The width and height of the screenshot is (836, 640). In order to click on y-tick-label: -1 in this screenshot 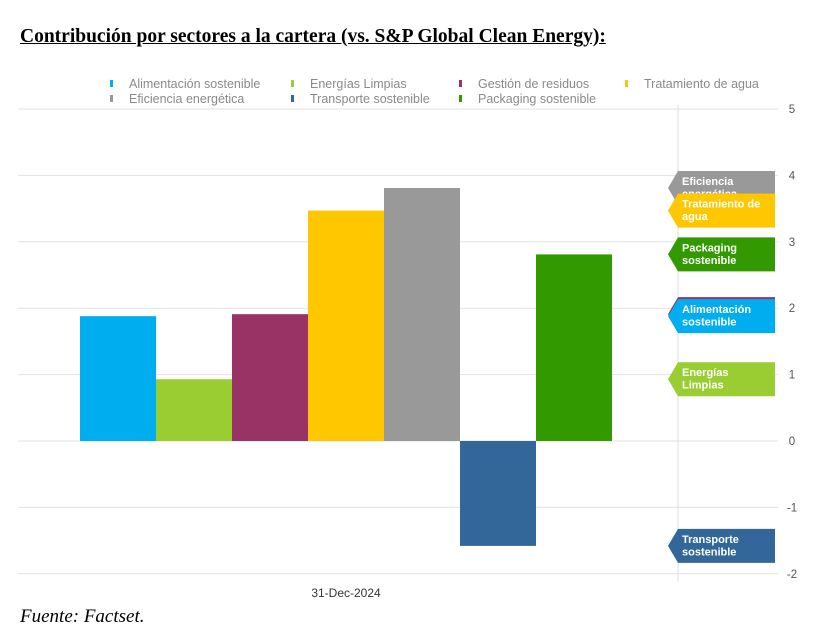, I will do `click(792, 508)`.